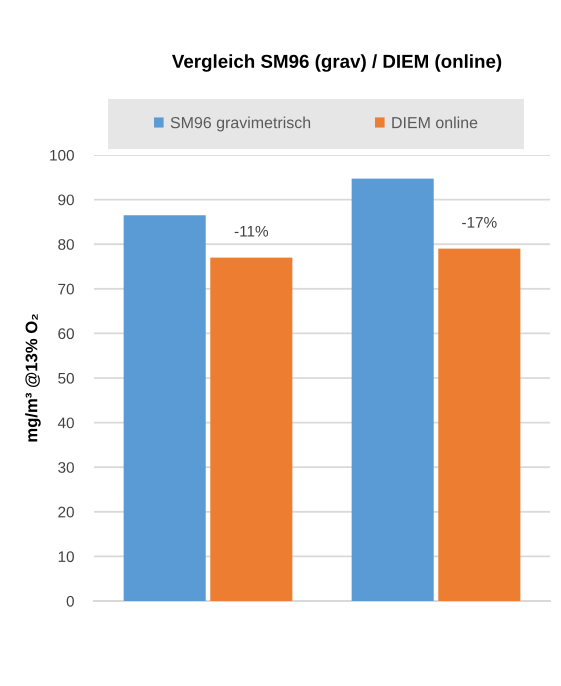 Image resolution: width=561 pixels, height=686 pixels. I want to click on y-tick-label: 40, so click(66, 422).